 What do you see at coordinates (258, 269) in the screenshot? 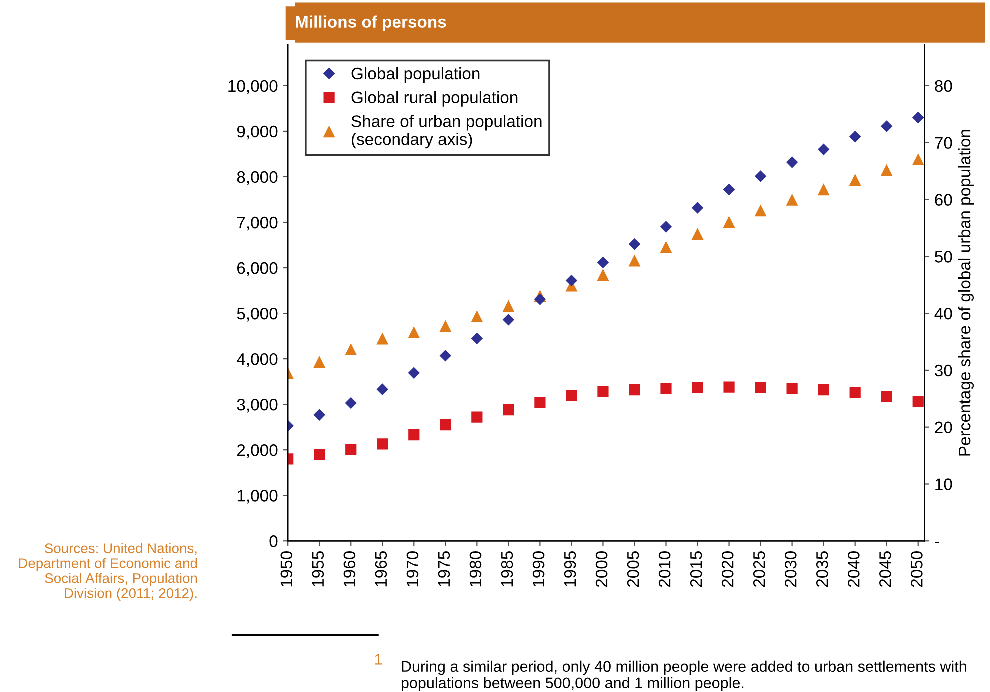
I see `y-tick-label: 6,000` at bounding box center [258, 269].